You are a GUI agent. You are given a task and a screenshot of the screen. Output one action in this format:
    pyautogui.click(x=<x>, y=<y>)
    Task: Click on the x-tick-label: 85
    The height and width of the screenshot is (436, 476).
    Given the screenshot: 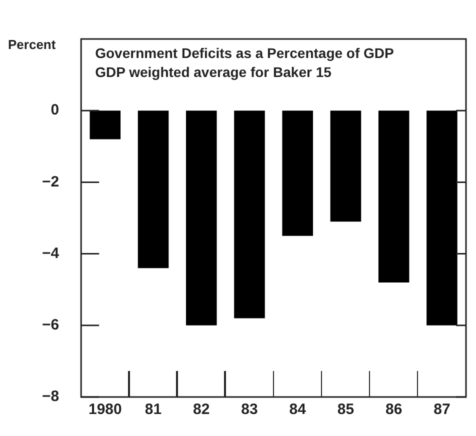 What is the action you would take?
    pyautogui.click(x=345, y=409)
    